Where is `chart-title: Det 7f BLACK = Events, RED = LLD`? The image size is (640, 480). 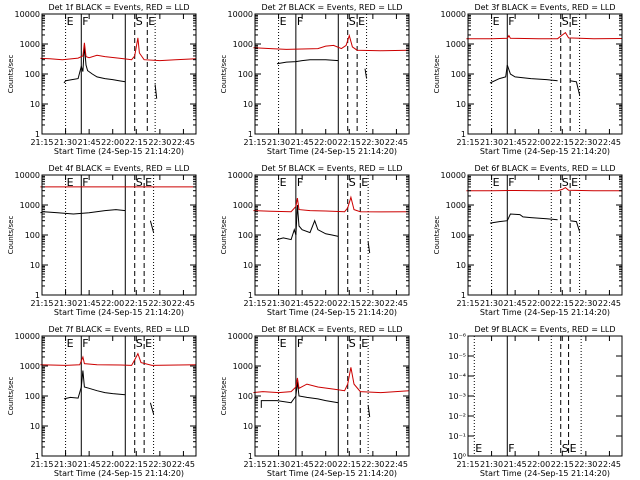
chart-title: Det 7f BLACK = Events, RED = LLD is located at coordinates (118, 329).